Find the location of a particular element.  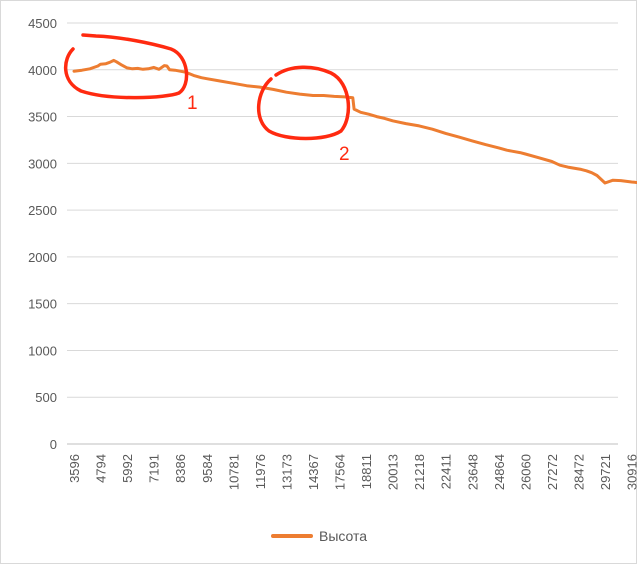

legend-label: Высота is located at coordinates (343, 536).